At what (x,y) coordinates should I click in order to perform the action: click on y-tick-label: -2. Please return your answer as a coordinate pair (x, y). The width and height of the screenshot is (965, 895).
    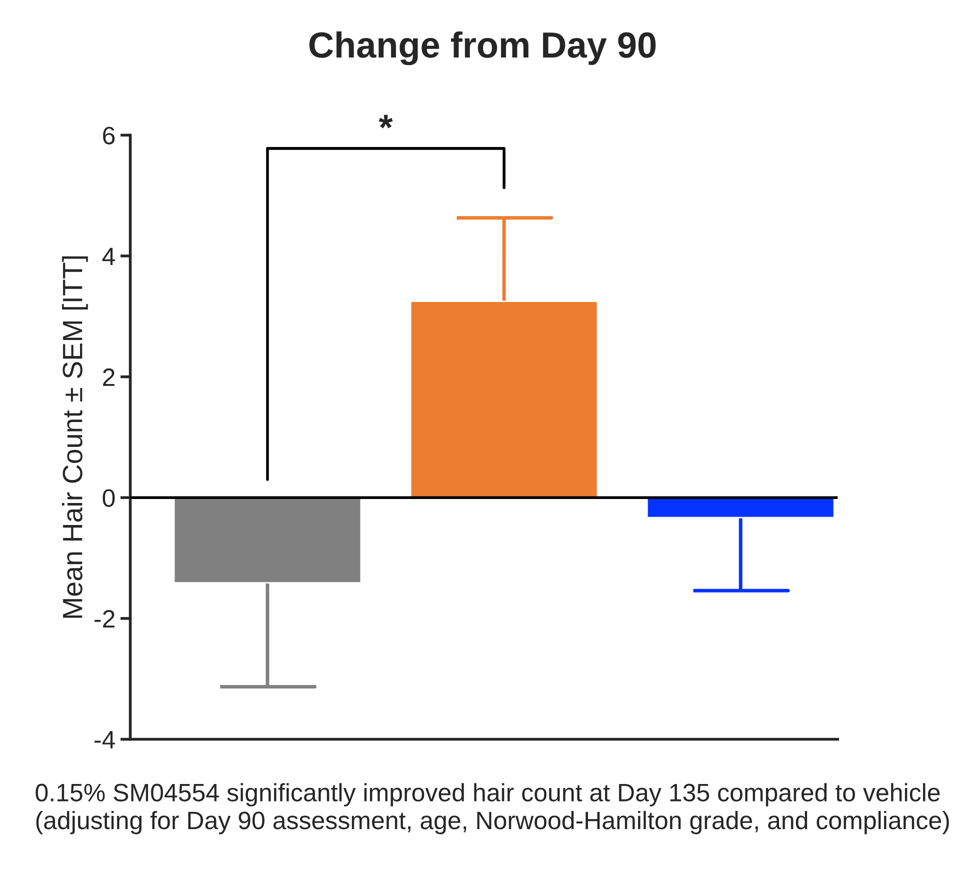
    Looking at the image, I should click on (104, 619).